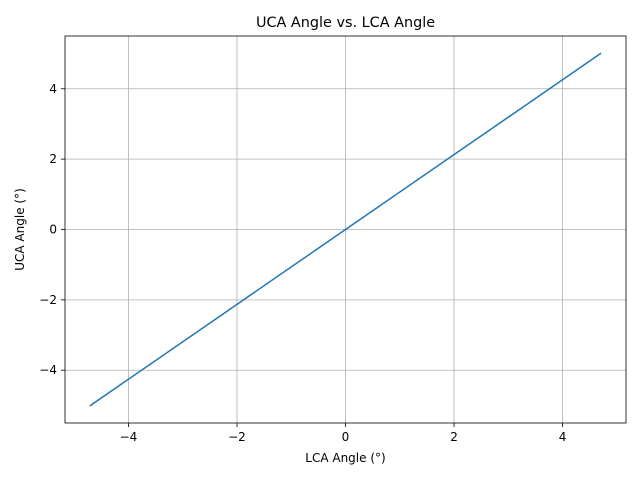 Image resolution: width=640 pixels, height=480 pixels. I want to click on y-tick-label: 4, so click(53, 89).